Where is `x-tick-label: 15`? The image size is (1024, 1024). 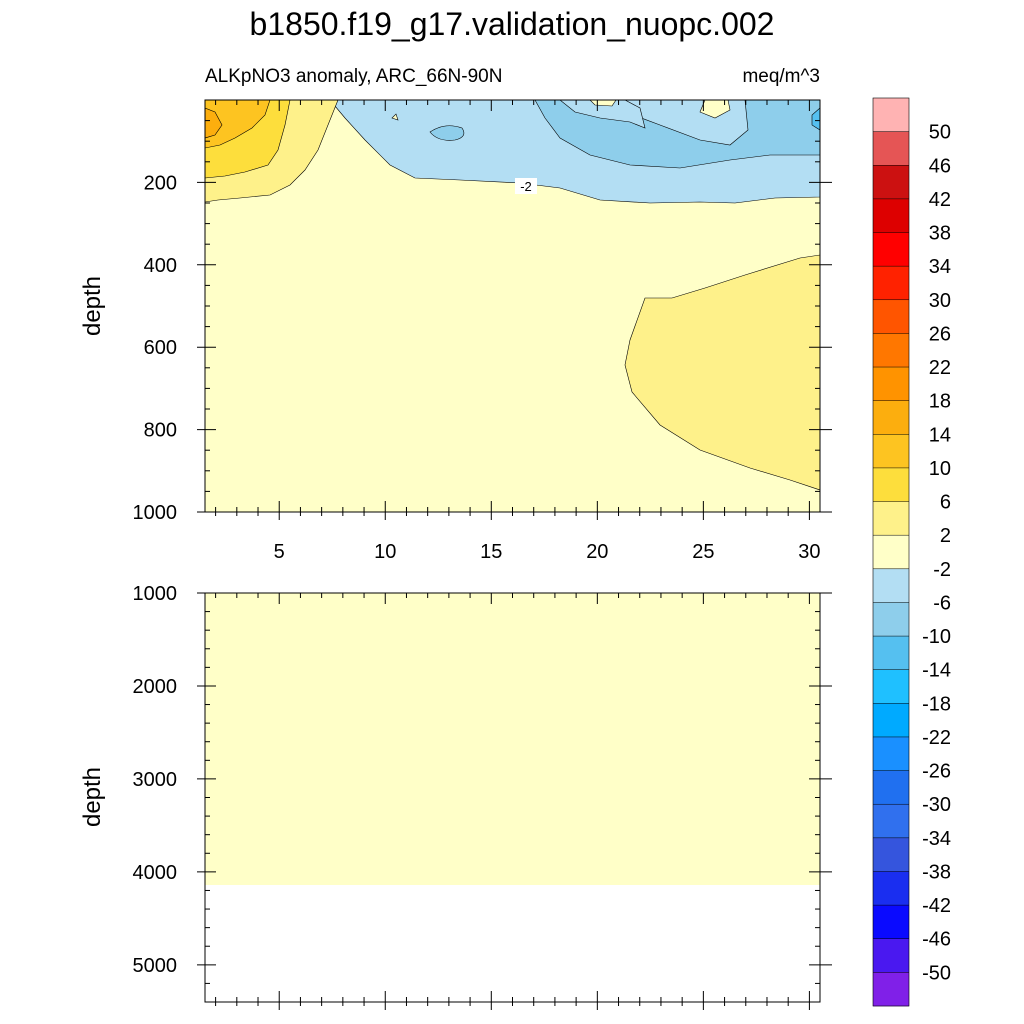
x-tick-label: 15 is located at coordinates (491, 552).